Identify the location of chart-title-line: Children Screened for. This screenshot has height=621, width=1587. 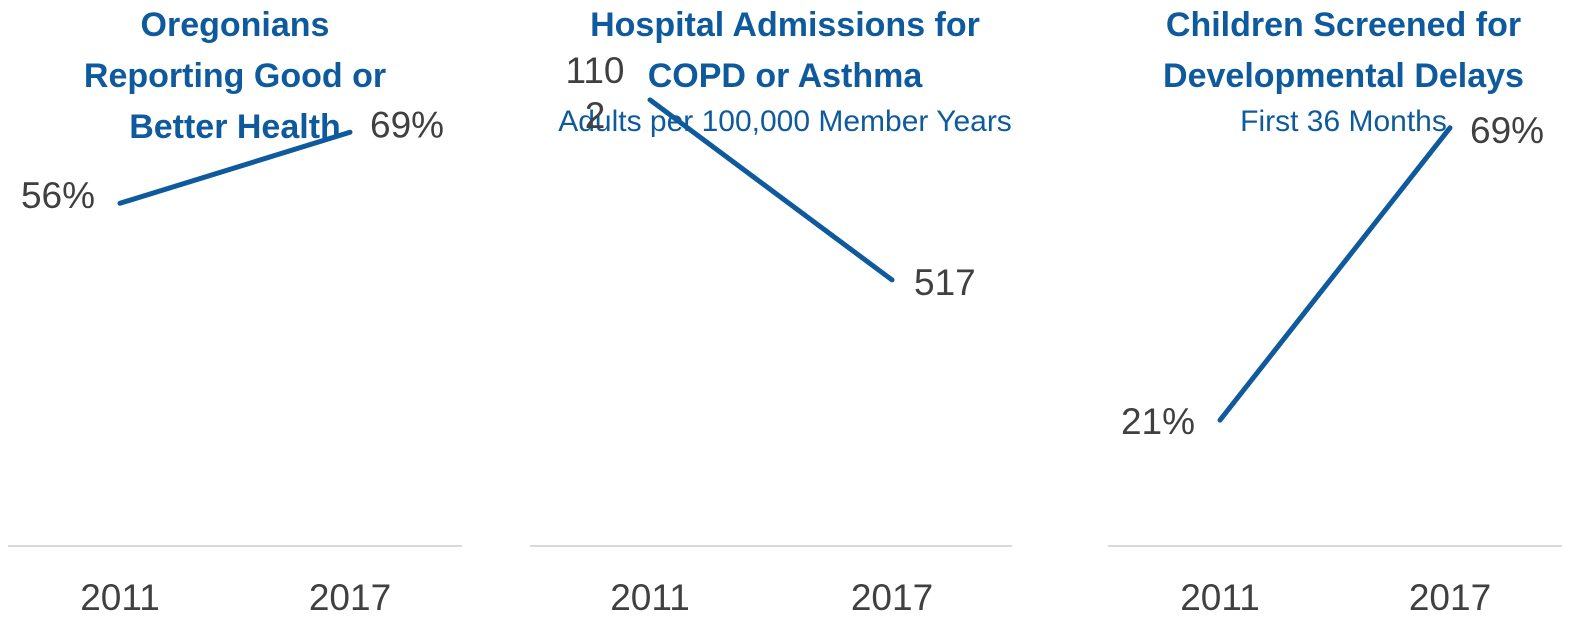
(1343, 25).